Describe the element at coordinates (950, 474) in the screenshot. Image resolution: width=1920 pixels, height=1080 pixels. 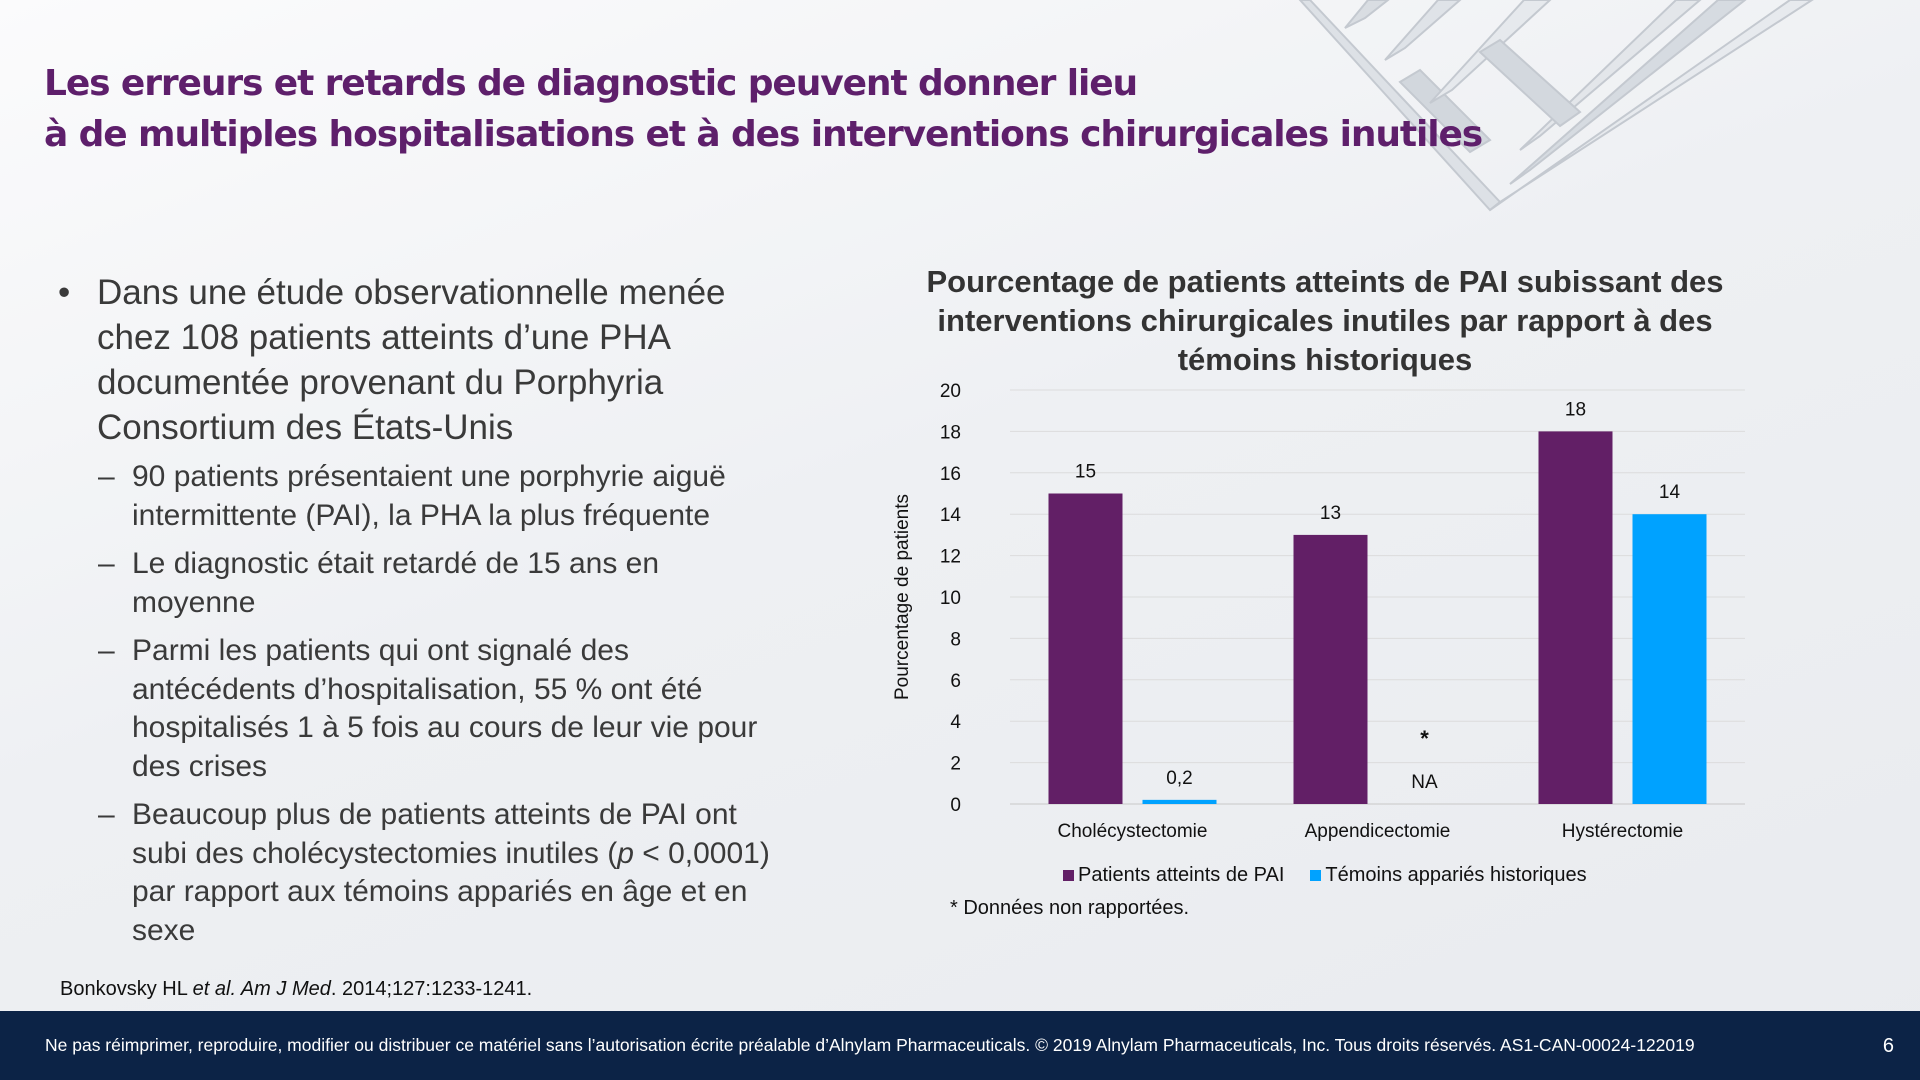
I see `y-tick-label: 16` at that location.